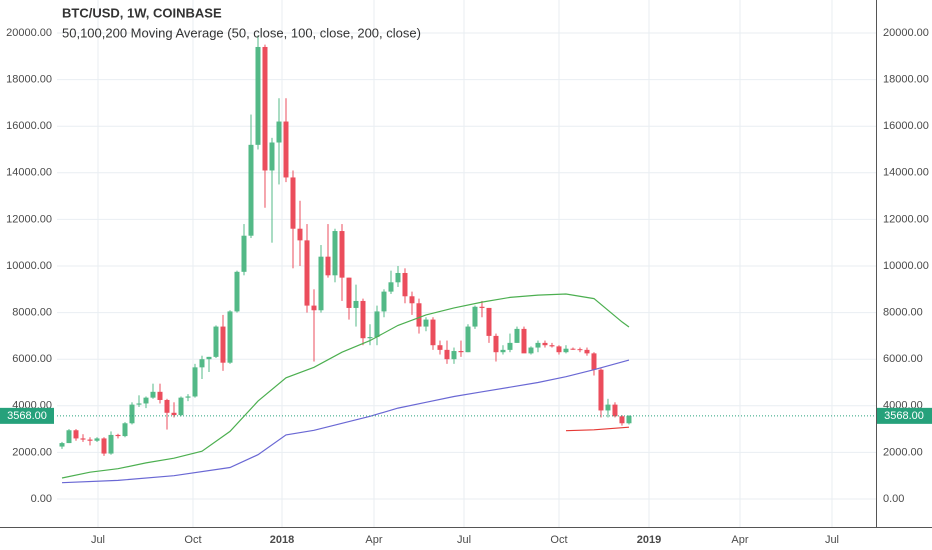 The image size is (932, 550). What do you see at coordinates (282, 540) in the screenshot?
I see `x-tick-label: 2018` at bounding box center [282, 540].